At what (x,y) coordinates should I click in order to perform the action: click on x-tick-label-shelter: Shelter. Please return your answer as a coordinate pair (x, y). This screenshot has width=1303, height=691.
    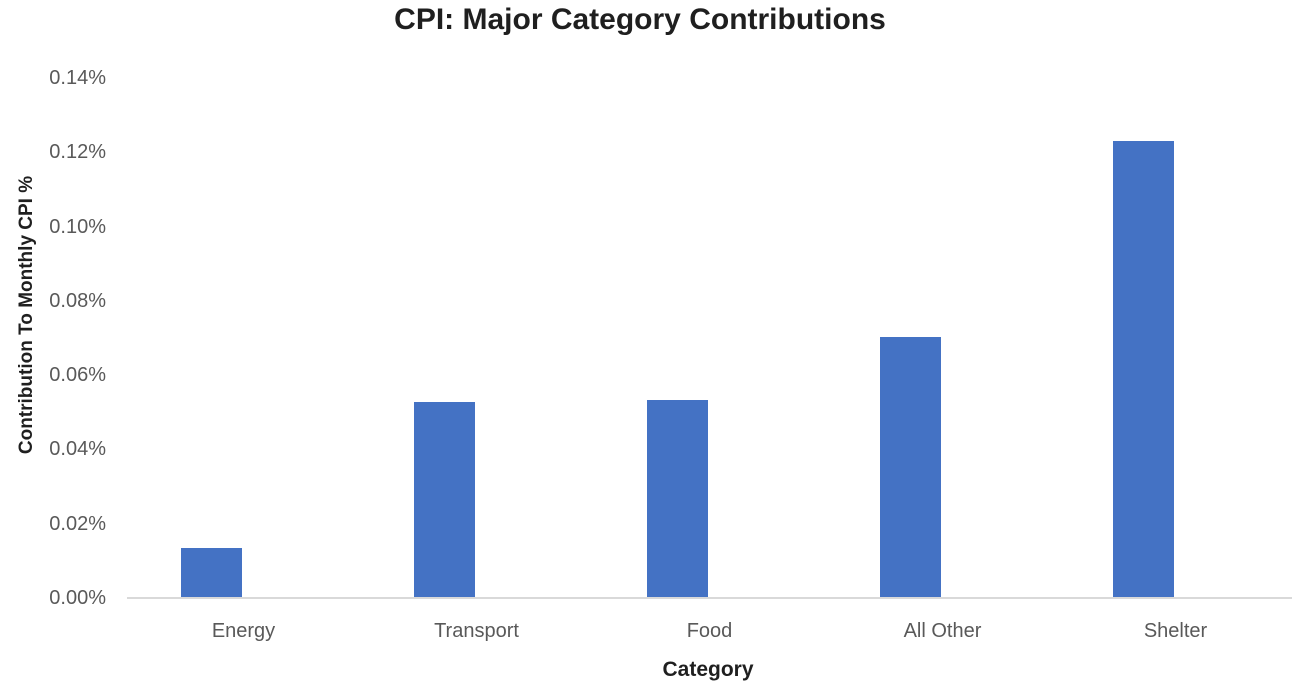
    Looking at the image, I should click on (1175, 631).